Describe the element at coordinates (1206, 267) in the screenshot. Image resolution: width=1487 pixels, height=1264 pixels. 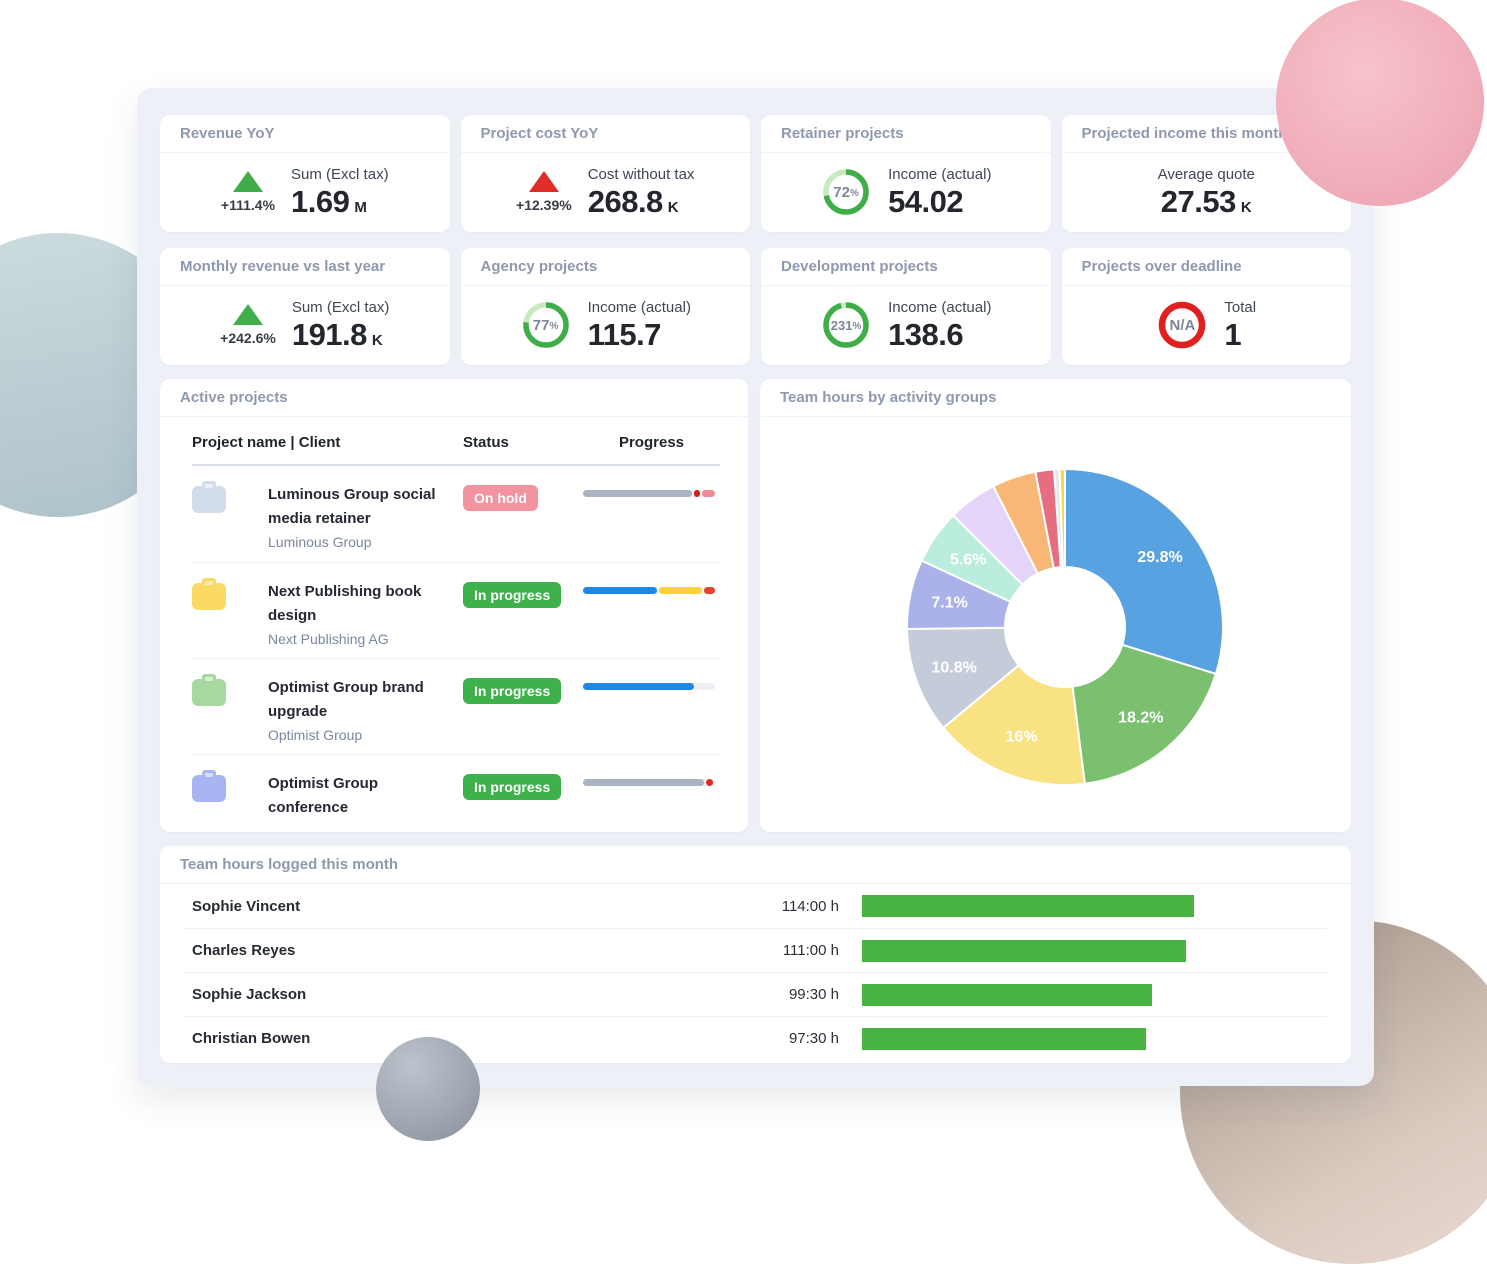
I see `kpi-card-title: Projects over deadline` at that location.